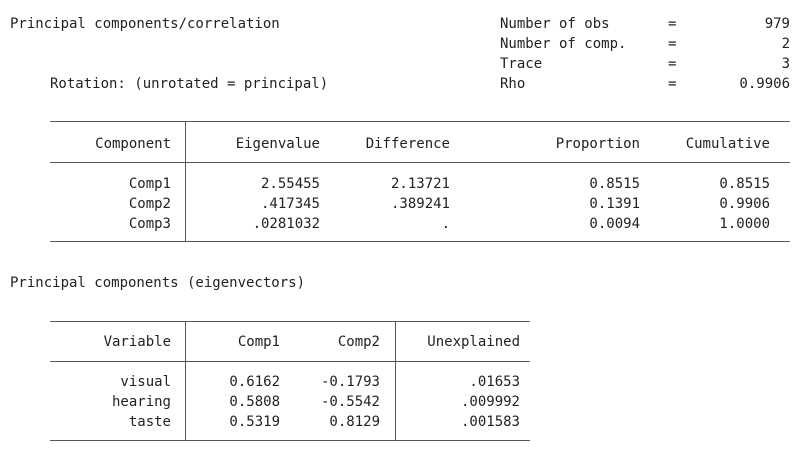 Image resolution: width=806 pixels, height=450 pixels. Describe the element at coordinates (672, 84) in the screenshot. I see `stat-eq-rho: =` at that location.